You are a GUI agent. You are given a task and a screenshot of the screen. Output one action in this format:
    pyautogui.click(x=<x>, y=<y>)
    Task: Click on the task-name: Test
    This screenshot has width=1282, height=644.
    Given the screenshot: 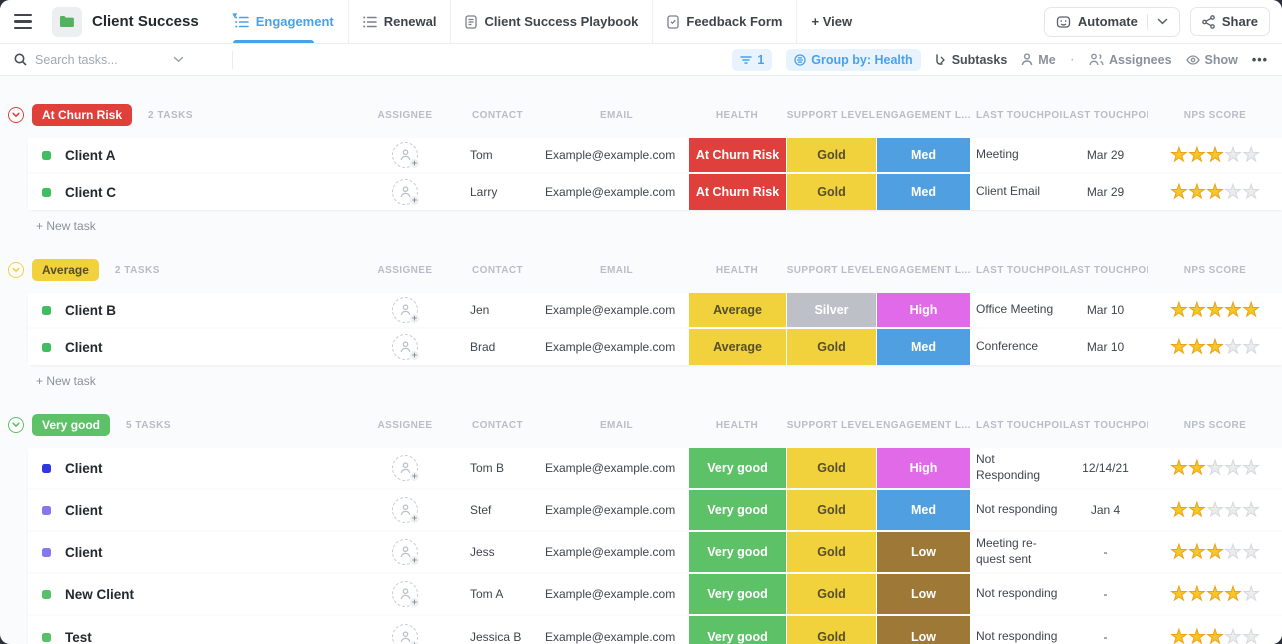 What is the action you would take?
    pyautogui.click(x=78, y=636)
    